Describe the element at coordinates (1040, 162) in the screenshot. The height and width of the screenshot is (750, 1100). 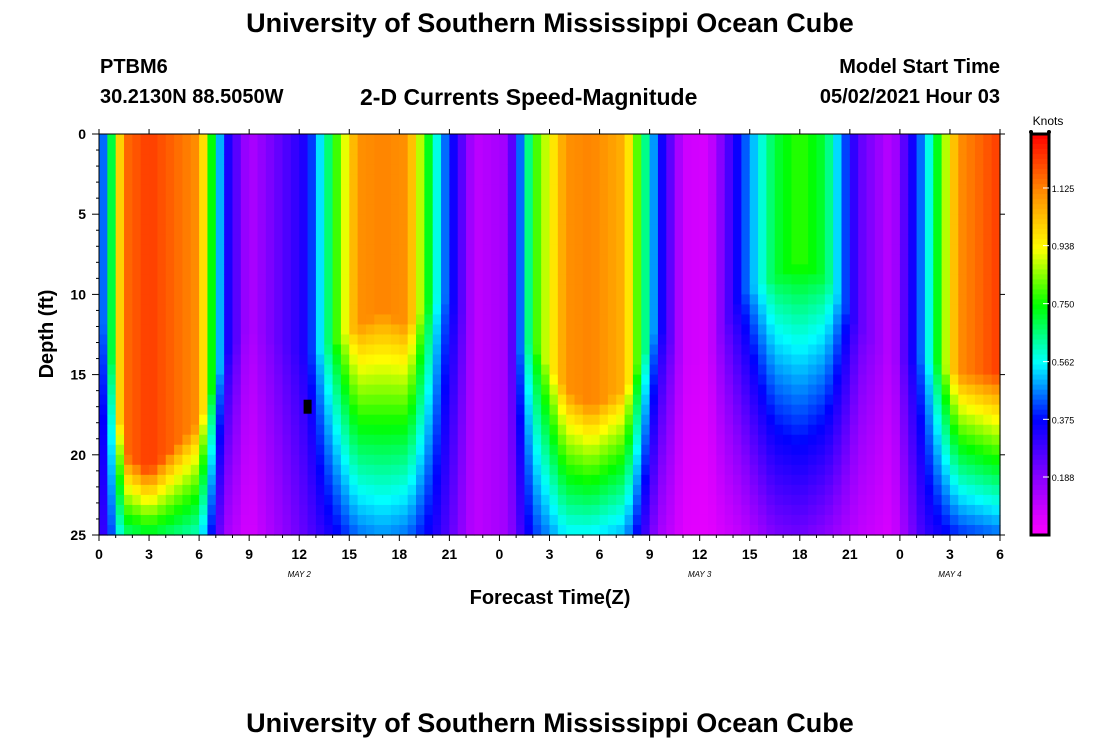
I see `colorbar-swatch` at that location.